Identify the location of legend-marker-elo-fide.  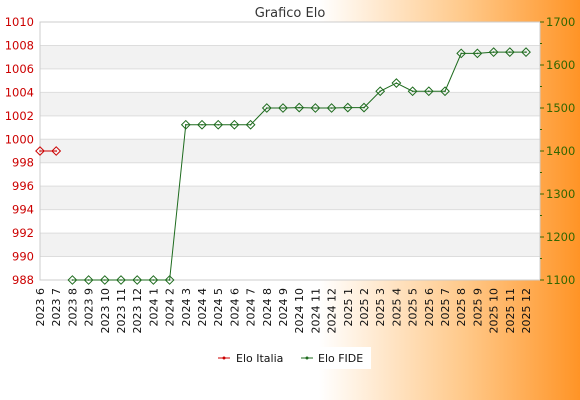
(307, 358).